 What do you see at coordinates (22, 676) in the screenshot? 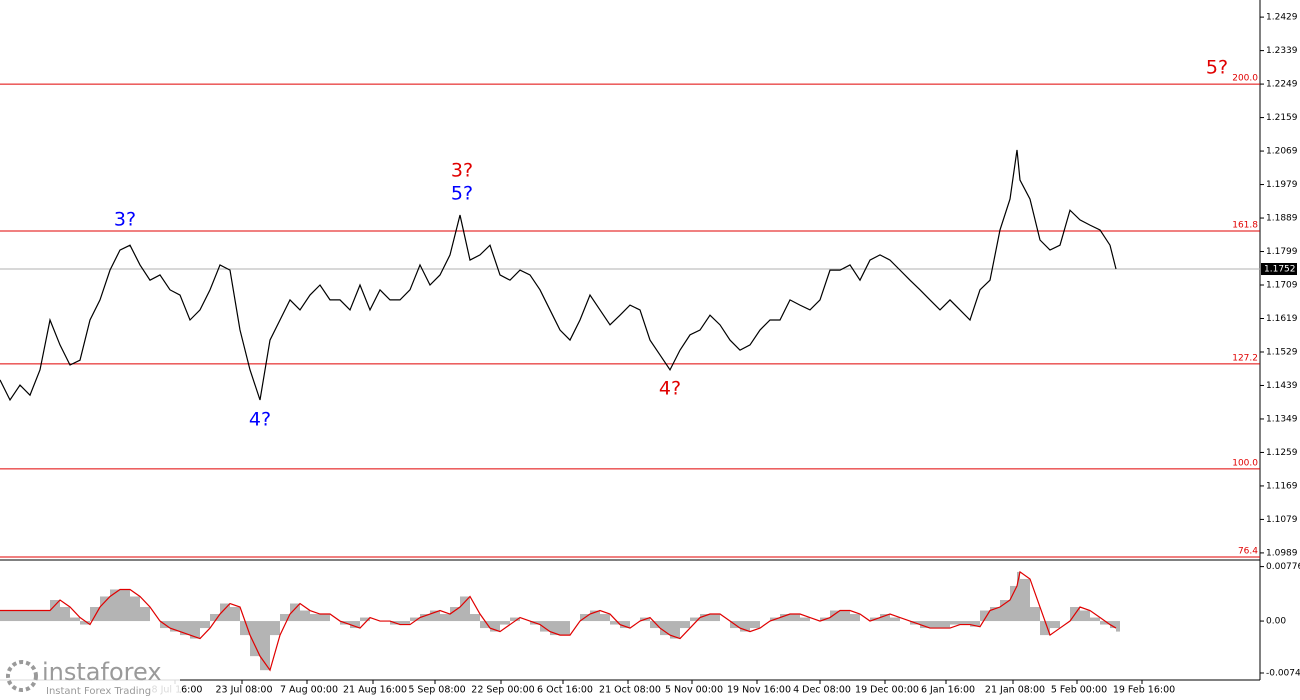
I see `logo-icon` at bounding box center [22, 676].